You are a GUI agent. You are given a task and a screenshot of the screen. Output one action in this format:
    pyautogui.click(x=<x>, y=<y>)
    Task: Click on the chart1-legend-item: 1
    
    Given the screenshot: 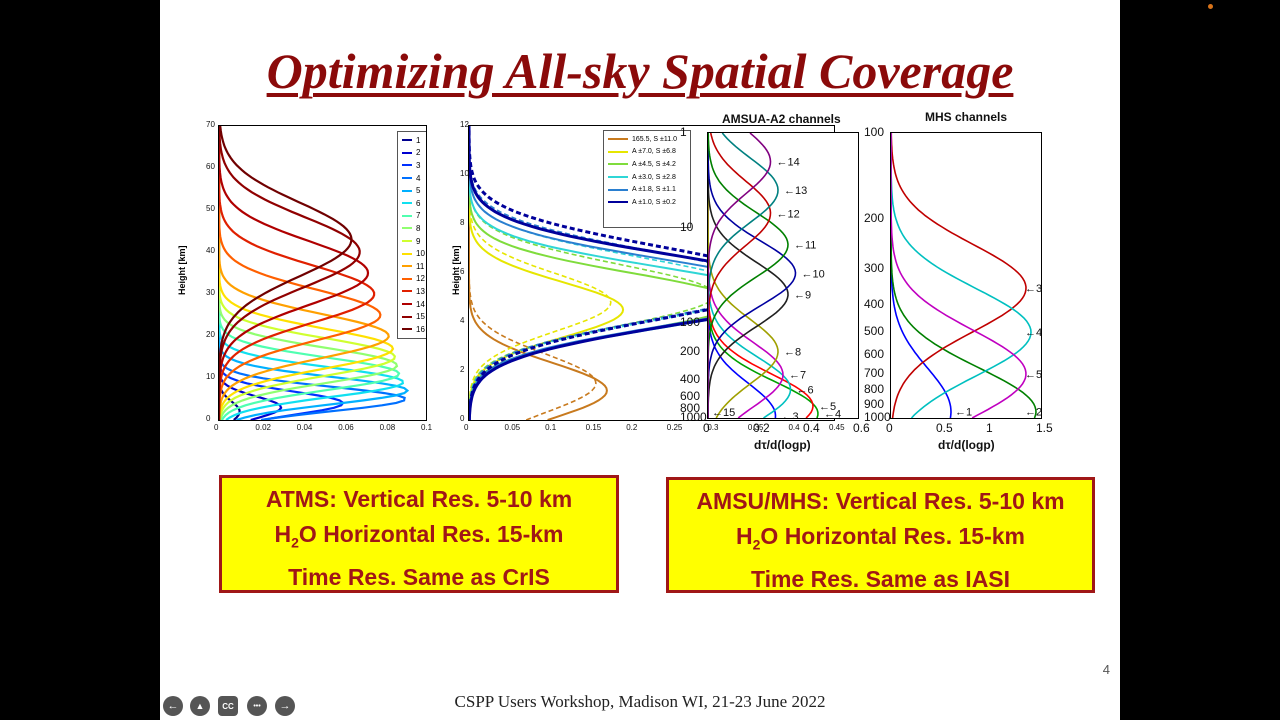 What is the action you would take?
    pyautogui.click(x=414, y=140)
    